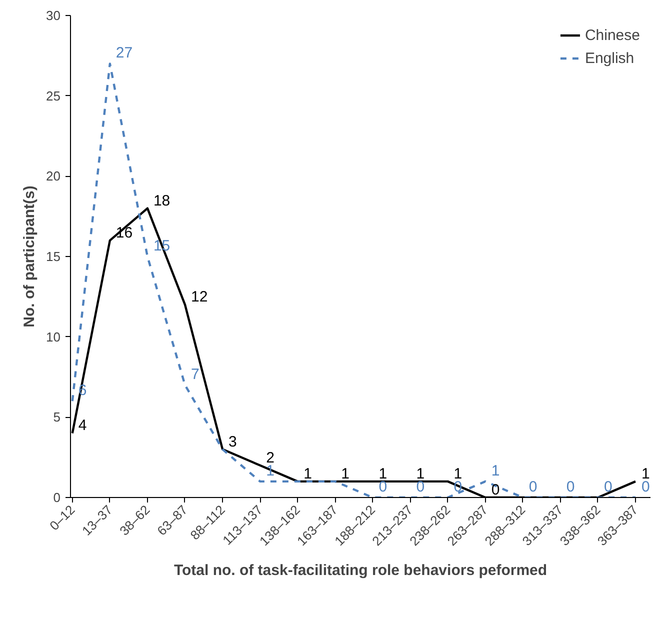  Describe the element at coordinates (612, 35) in the screenshot. I see `legend-label: Chinese` at that location.